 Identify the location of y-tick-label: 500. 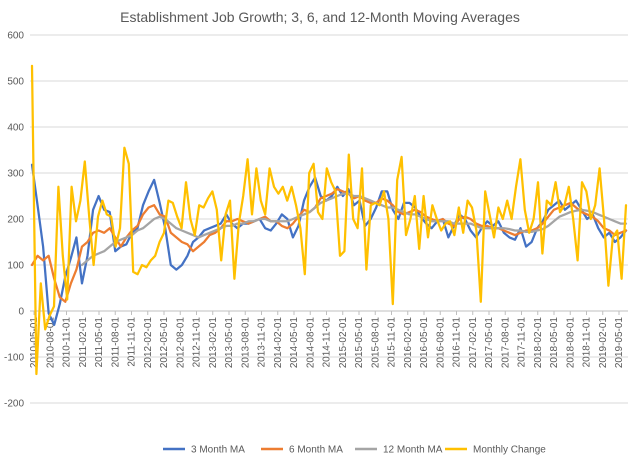
(15, 82).